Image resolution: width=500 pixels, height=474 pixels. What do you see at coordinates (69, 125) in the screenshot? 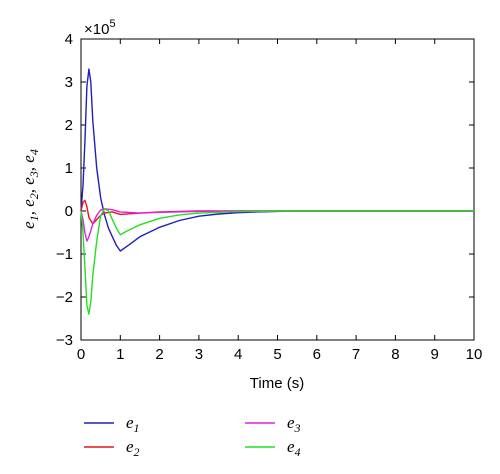
I see `y-tick-label-5: 2` at bounding box center [69, 125].